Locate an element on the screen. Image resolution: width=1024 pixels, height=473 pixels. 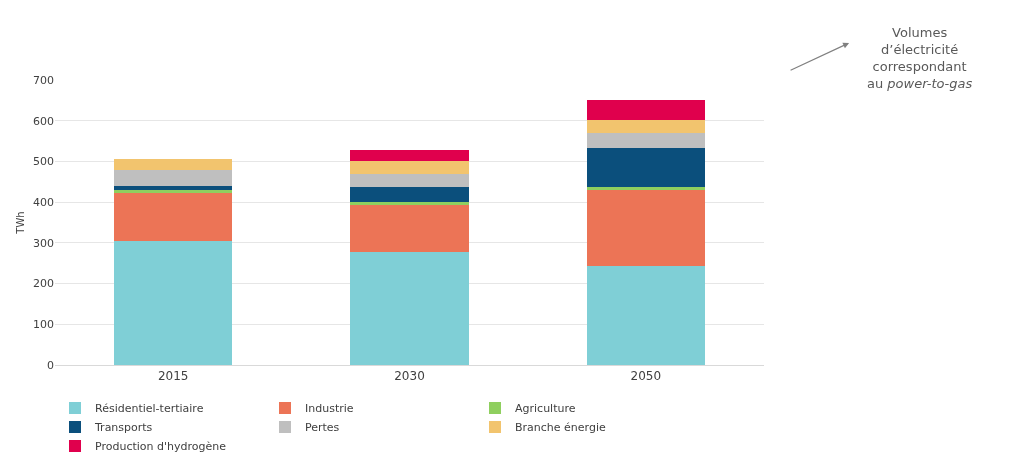
text: Volumes d’électricité correspondant au power-to-gas is located at coordinates (920, 58).